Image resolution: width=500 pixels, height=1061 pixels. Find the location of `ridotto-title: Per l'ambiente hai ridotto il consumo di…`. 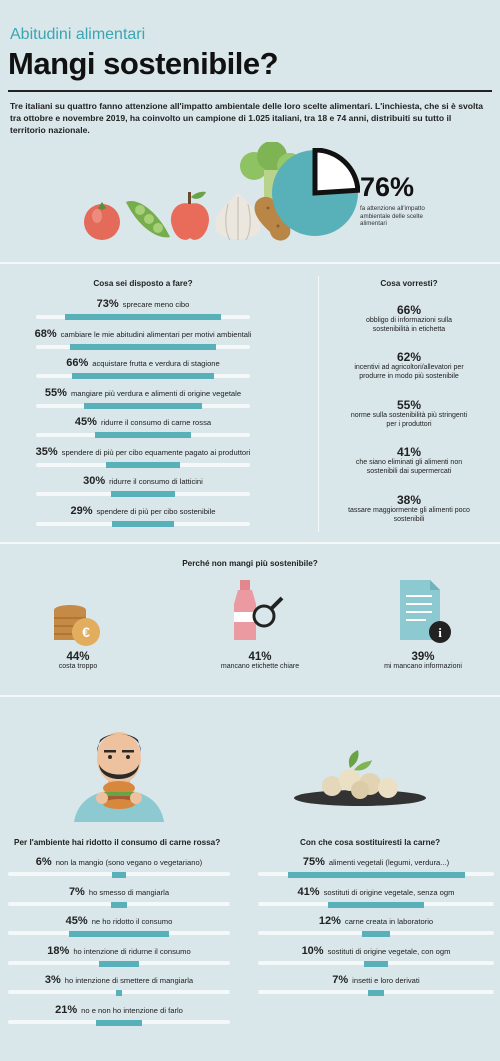

ridotto-title: Per l'ambiente hai ridotto il consumo di… is located at coordinates (117, 842).